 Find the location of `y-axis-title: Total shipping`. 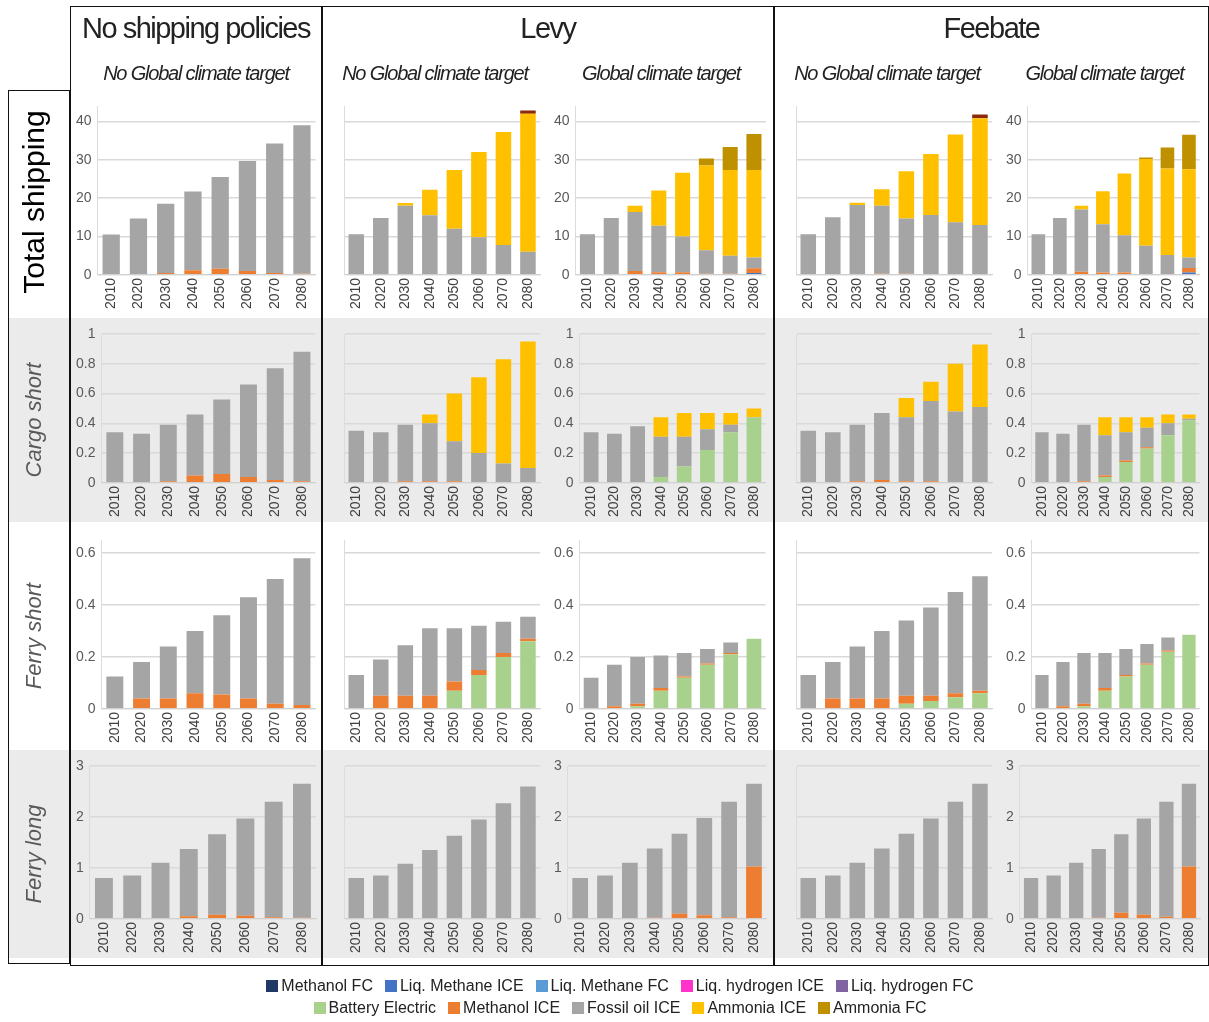

y-axis-title: Total shipping is located at coordinates (33, 202).